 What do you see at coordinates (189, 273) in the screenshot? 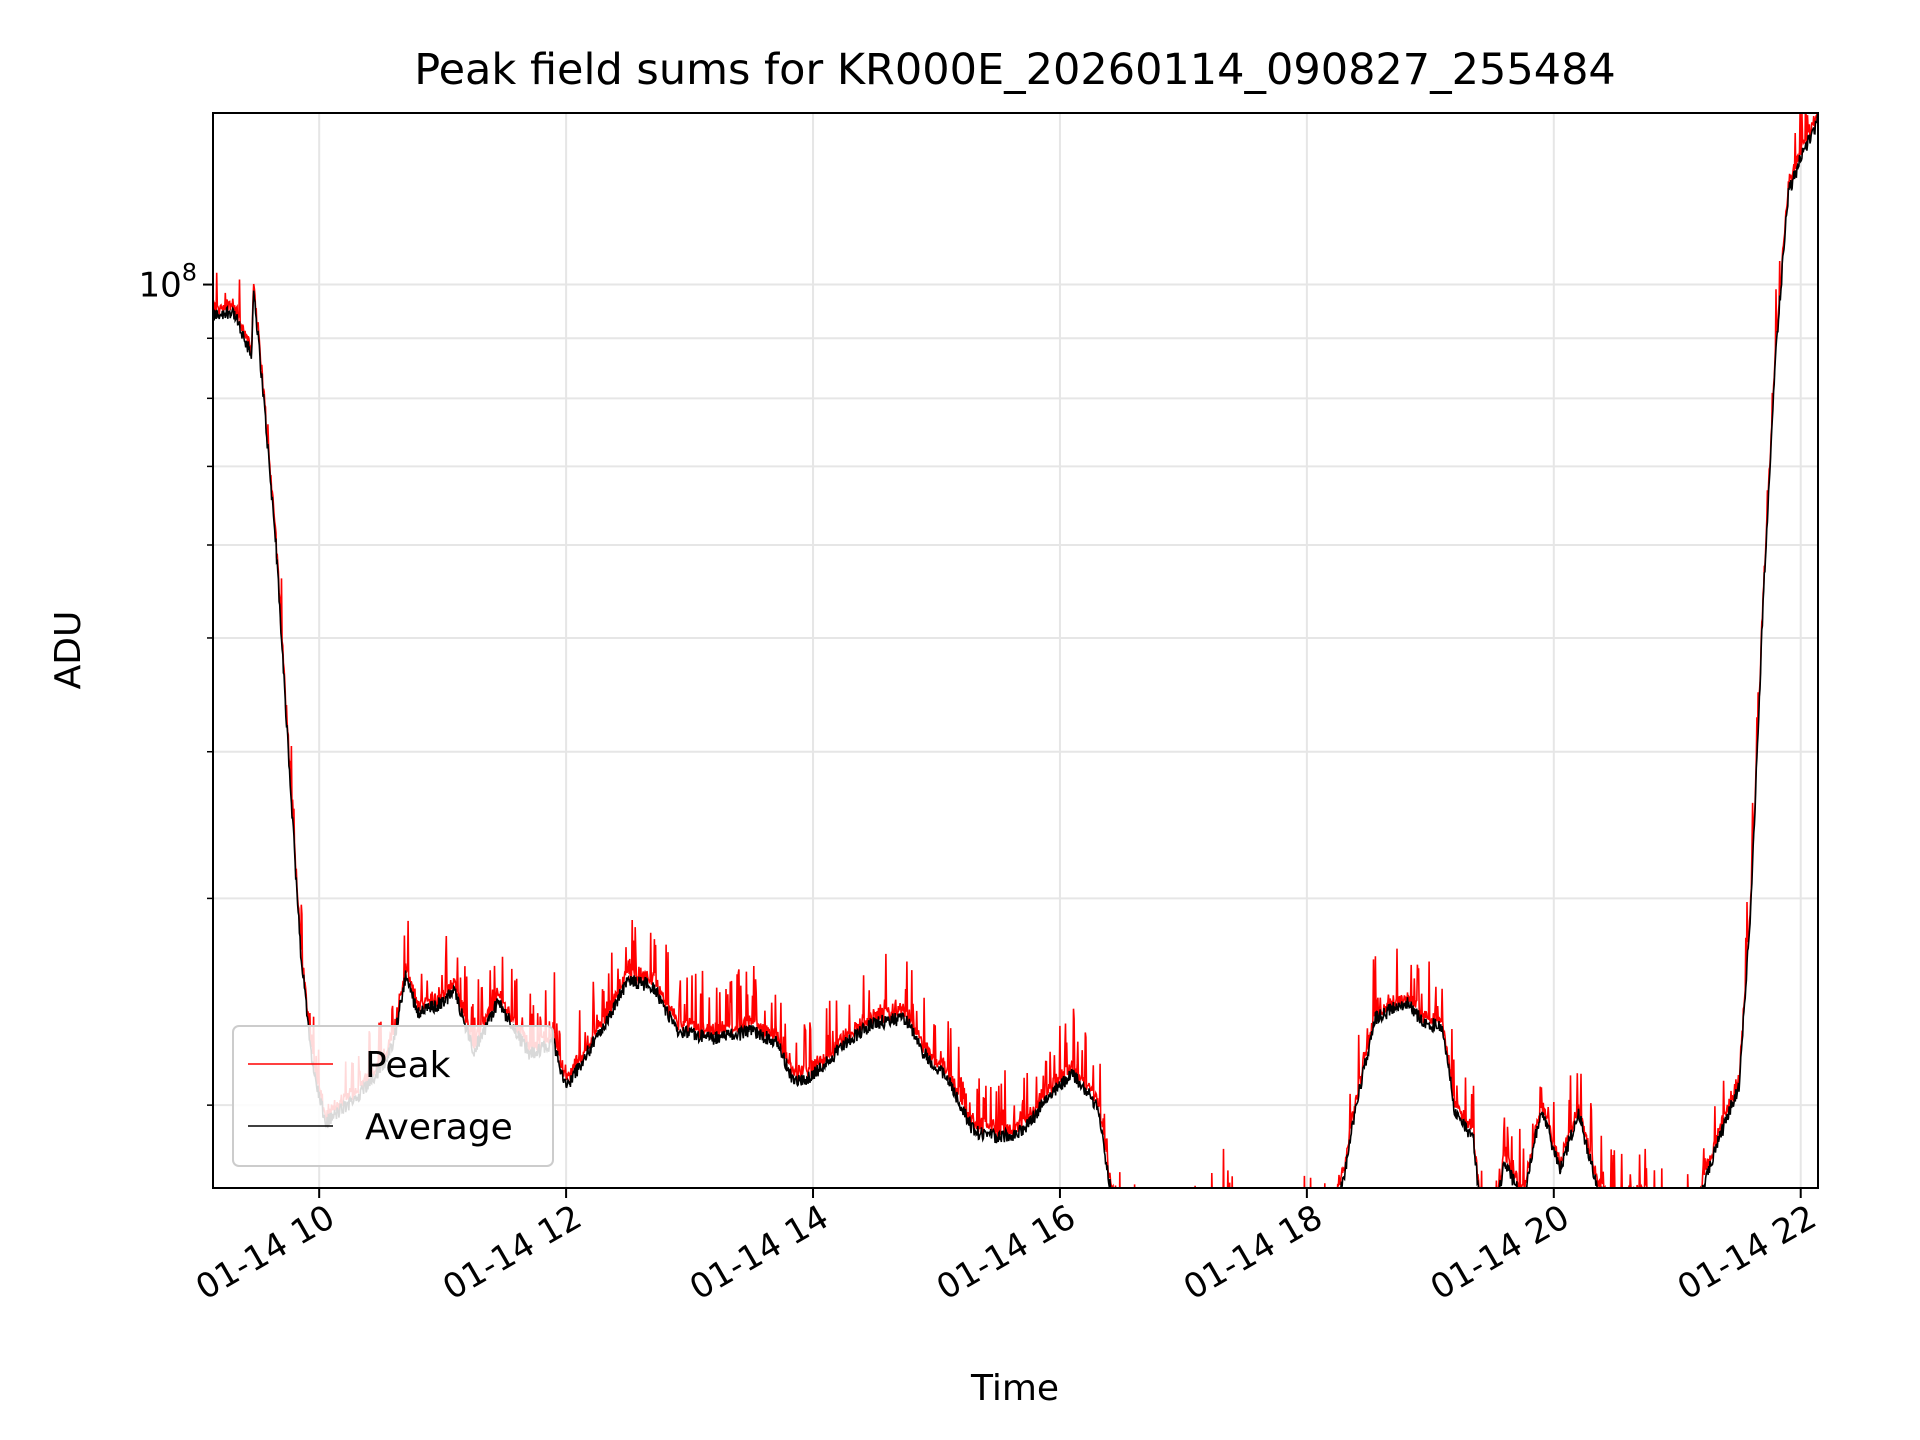
I see `y-tick-label-exponent: 8` at bounding box center [189, 273].